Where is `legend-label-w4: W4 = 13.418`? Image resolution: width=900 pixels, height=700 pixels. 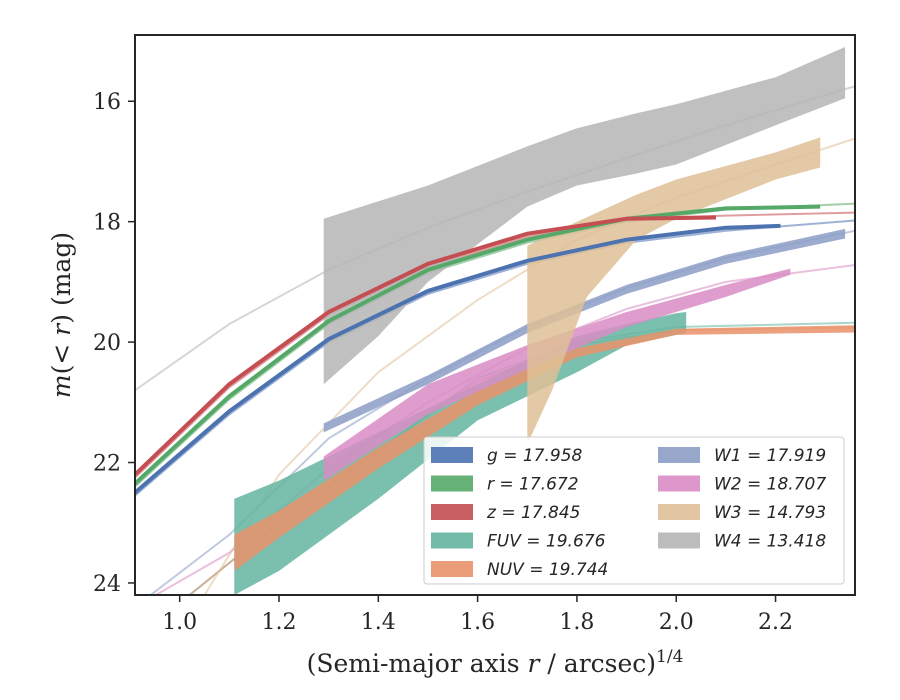
legend-label-w4: W4 = 13.418 is located at coordinates (770, 542).